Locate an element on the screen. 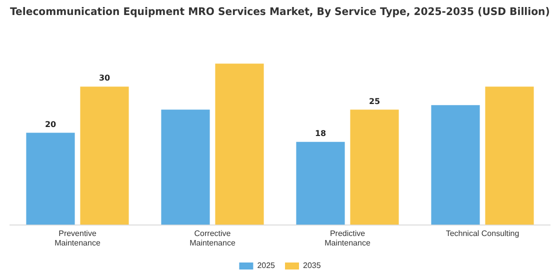 The height and width of the screenshot is (280, 560). x-tick-label: Predictive Maintenance is located at coordinates (347, 238).